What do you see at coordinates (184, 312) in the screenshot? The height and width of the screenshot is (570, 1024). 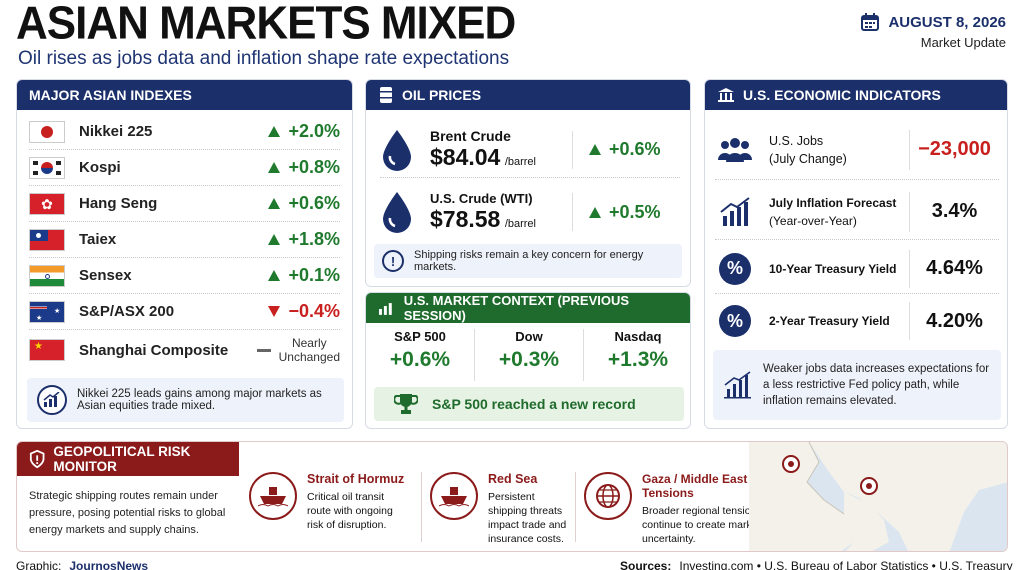 I see `index-row: ★ ★ S&P/ASX 200 −0.4%` at bounding box center [184, 312].